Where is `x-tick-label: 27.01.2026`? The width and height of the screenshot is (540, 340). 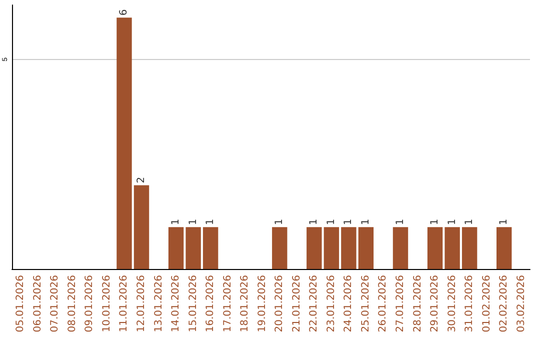
x-tick-label: 27.01.2026 is located at coordinates (400, 303).